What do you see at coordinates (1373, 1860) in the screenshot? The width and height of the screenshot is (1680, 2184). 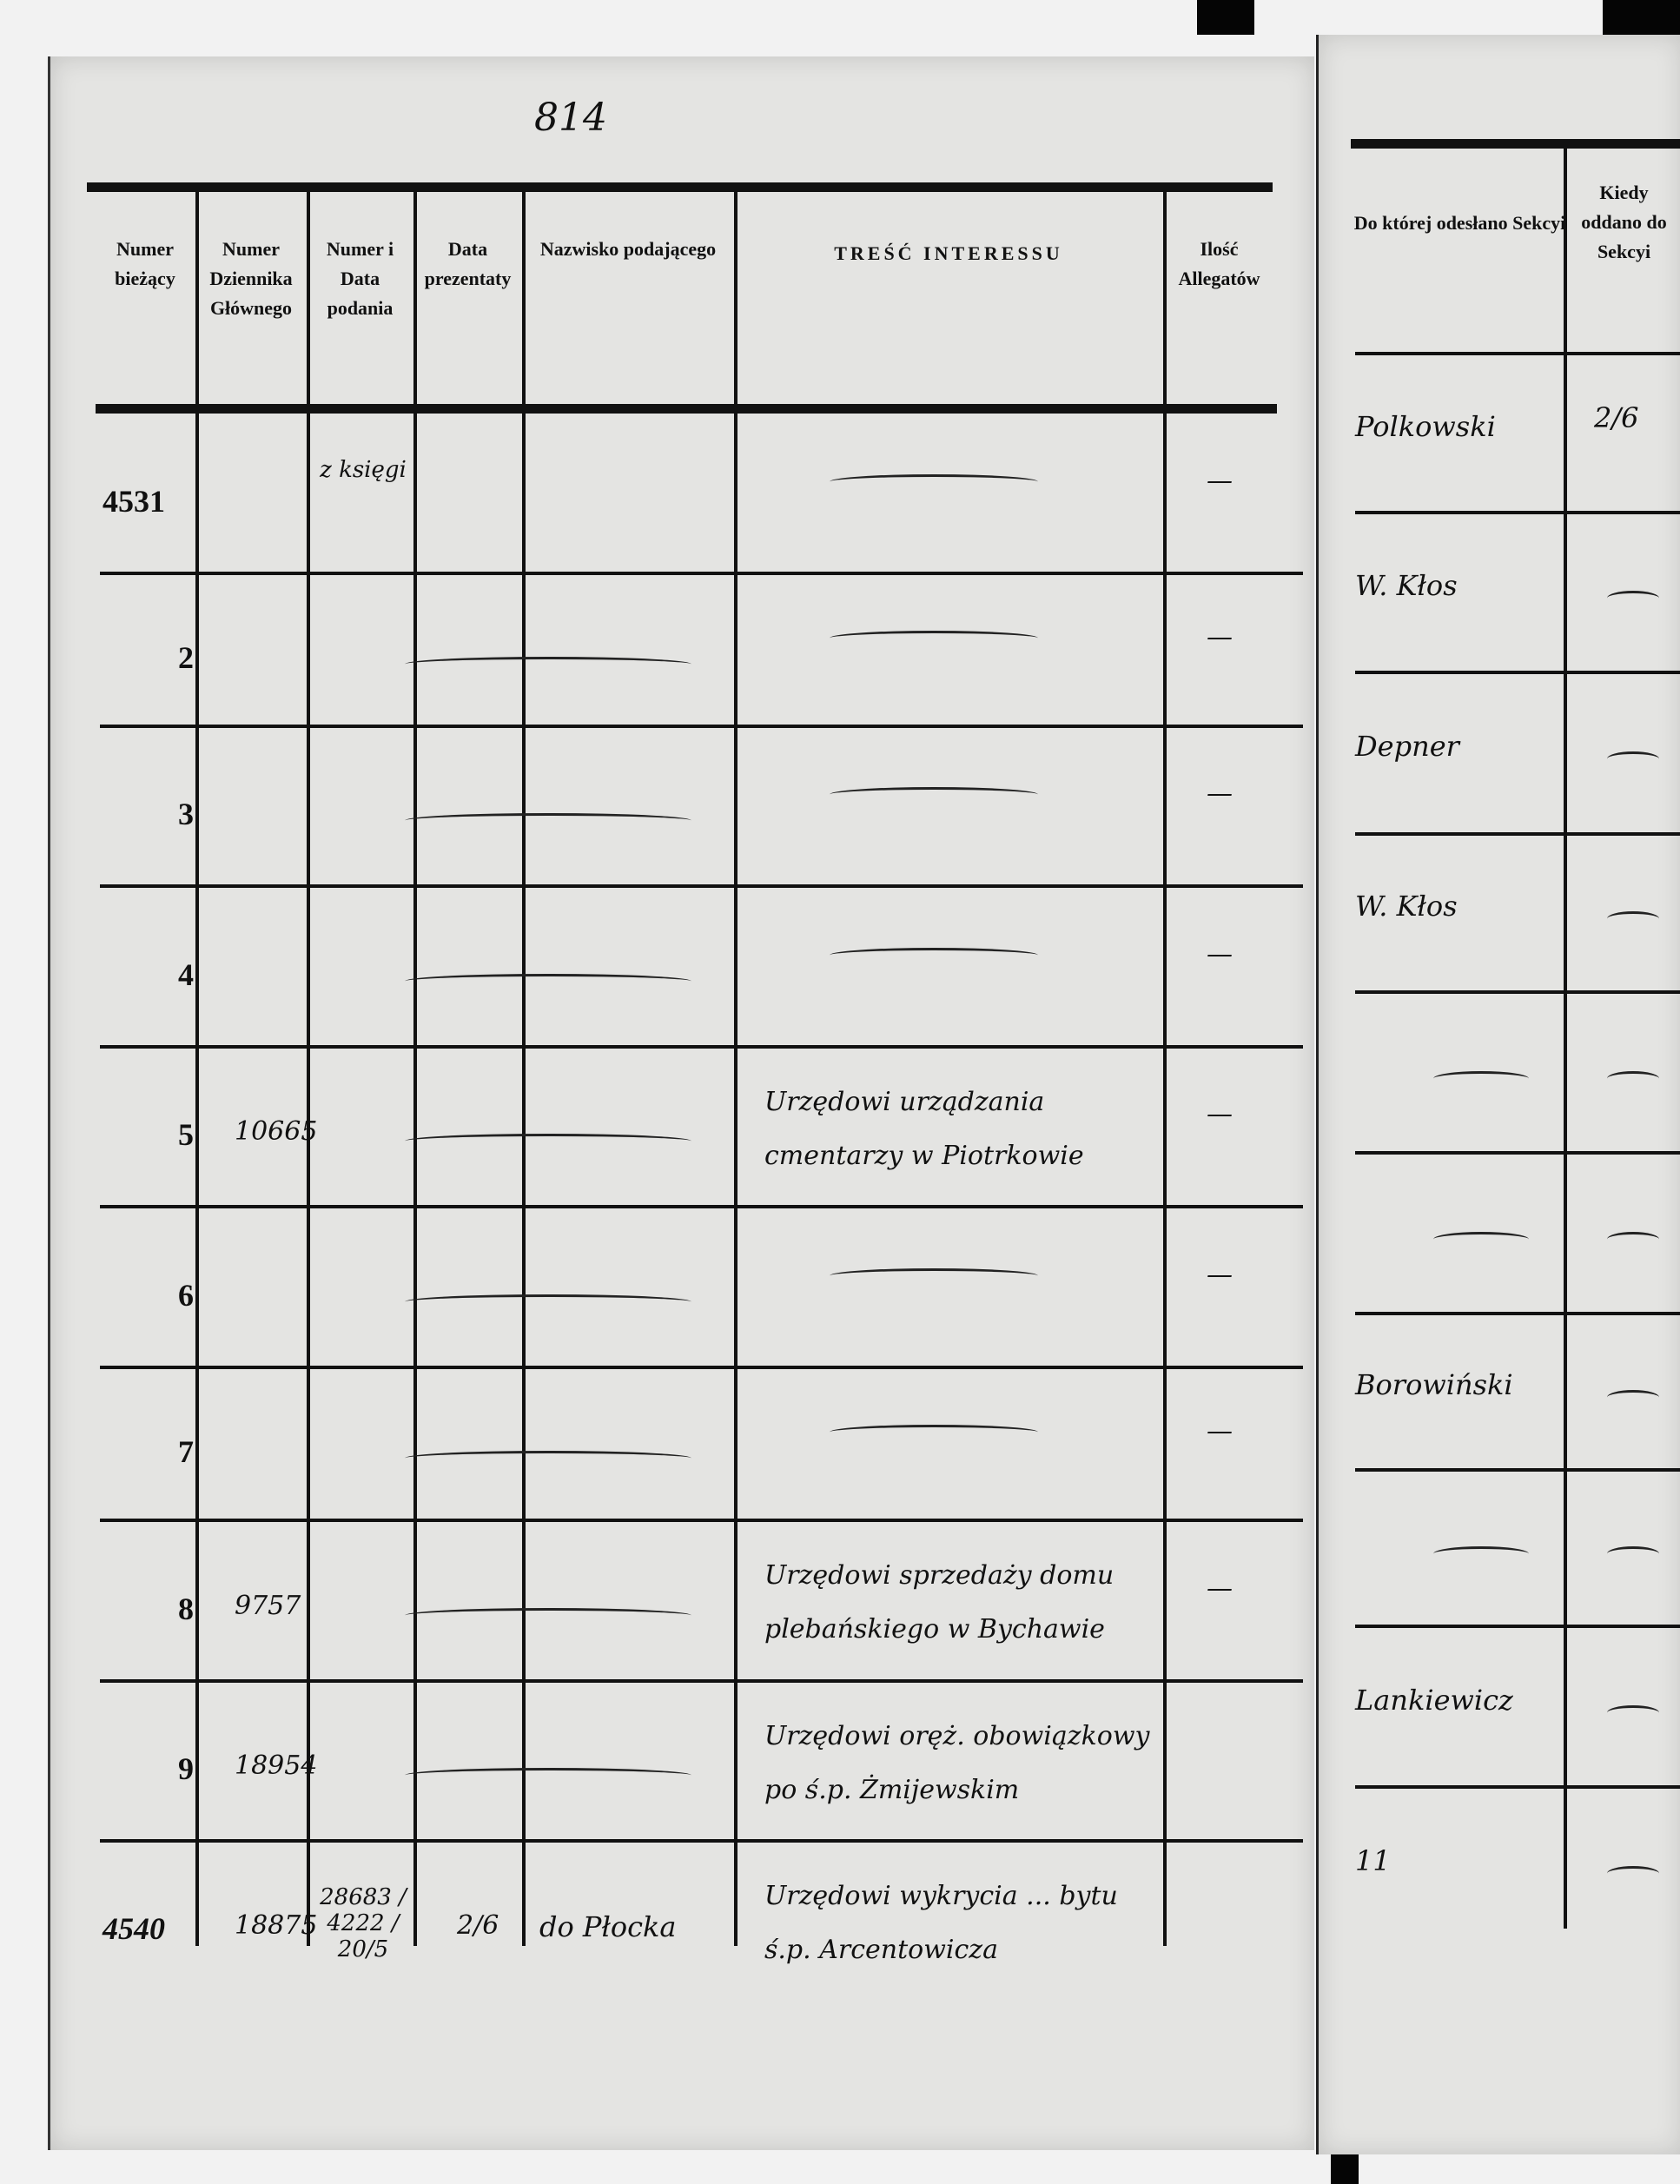 I see `section-name: 11` at bounding box center [1373, 1860].